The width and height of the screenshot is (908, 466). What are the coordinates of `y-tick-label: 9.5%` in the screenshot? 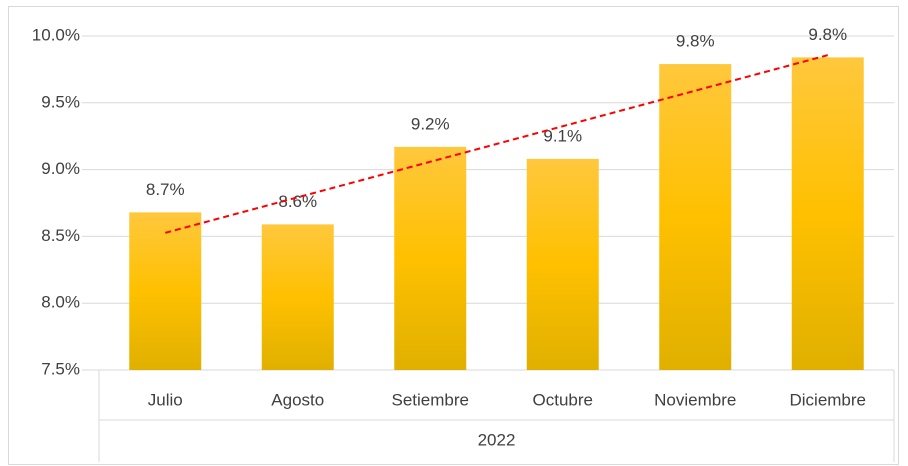 It's located at (60, 101).